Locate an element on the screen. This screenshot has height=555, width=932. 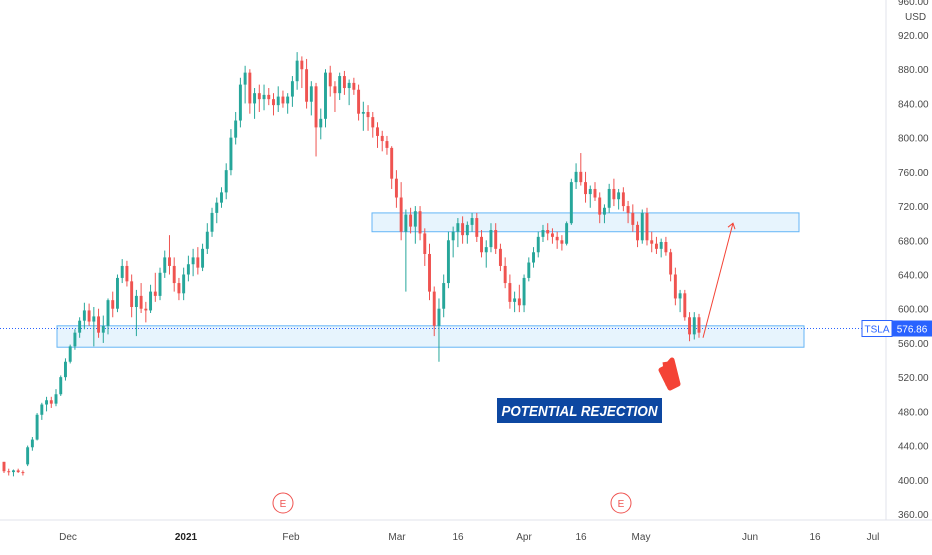
x-tick-label: Feb is located at coordinates (291, 537).